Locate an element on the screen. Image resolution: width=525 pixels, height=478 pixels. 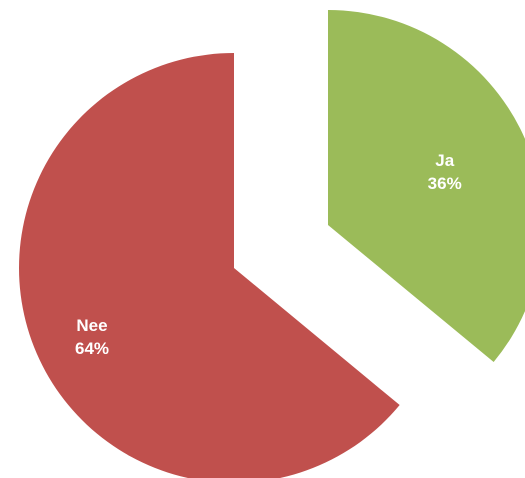
slice-label-ja: Ja is located at coordinates (444, 160).